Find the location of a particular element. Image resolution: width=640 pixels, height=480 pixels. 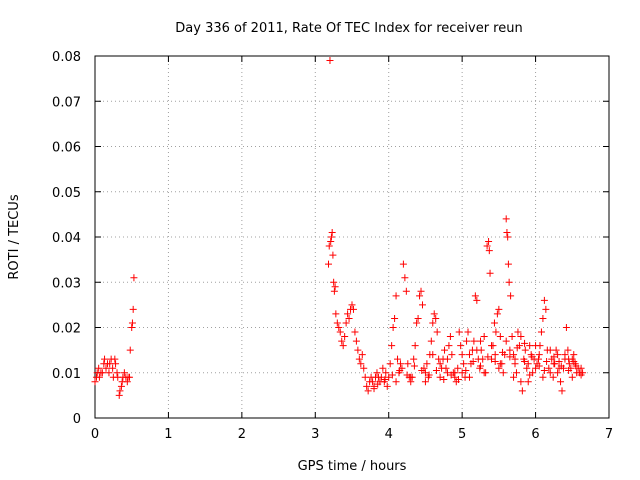

x-tick-label: 5 is located at coordinates (462, 434).